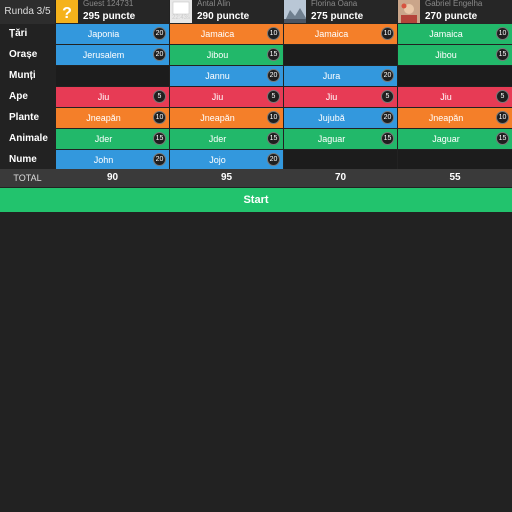 Image resolution: width=512 pixels, height=512 pixels. Describe the element at coordinates (256, 160) in the screenshot. I see `category-row: Nume John 20 Jojo 20` at that location.